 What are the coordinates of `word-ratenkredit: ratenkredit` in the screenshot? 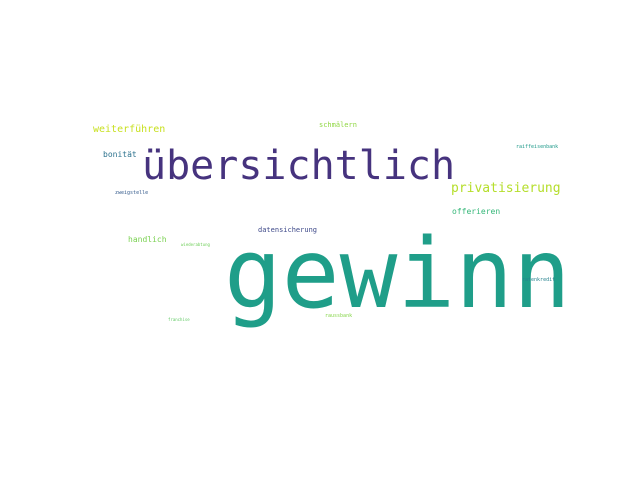 It's located at (539, 280).